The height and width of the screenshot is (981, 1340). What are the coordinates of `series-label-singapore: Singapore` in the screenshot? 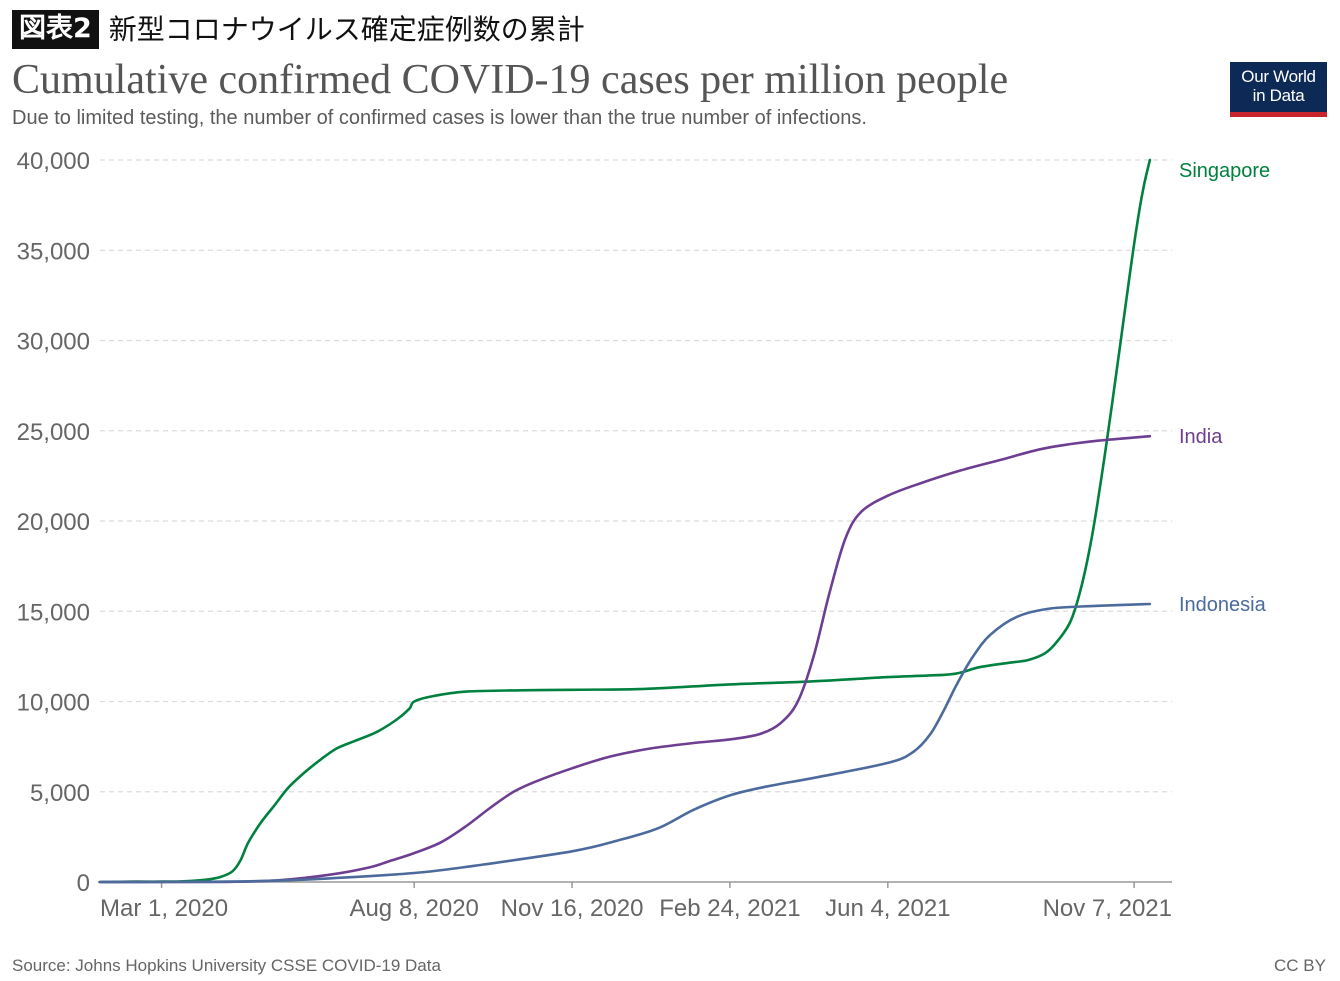 It's located at (1224, 171).